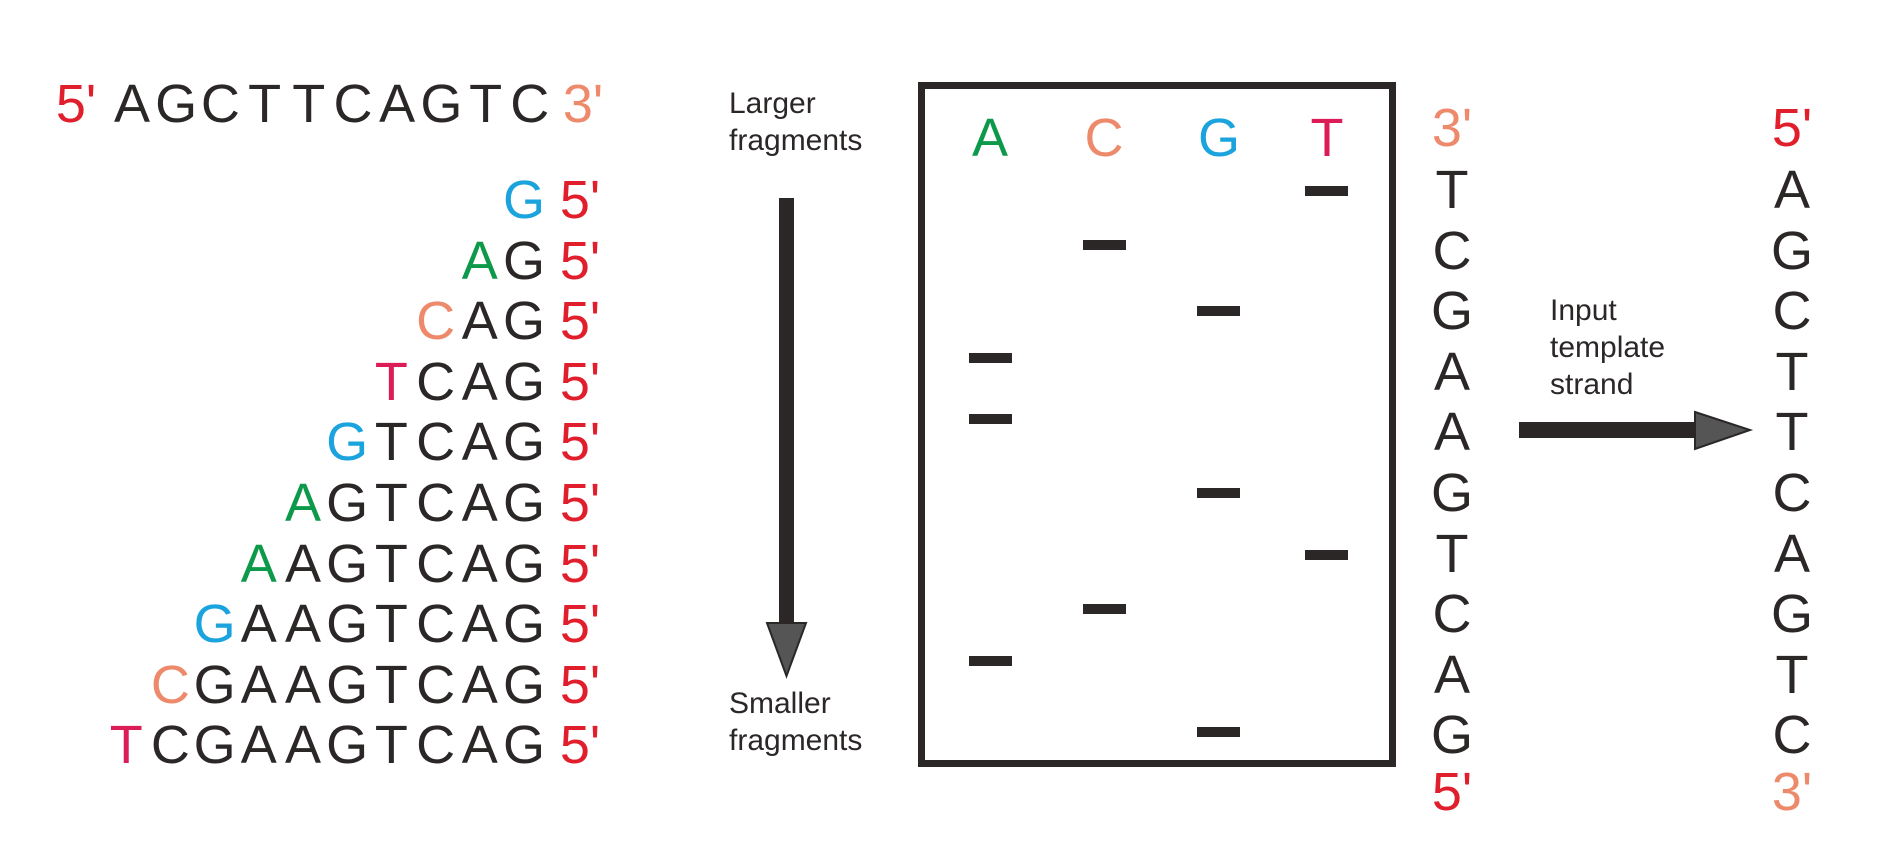 The width and height of the screenshot is (1904, 864). I want to click on input-template-label: Input template strand, so click(1607, 347).